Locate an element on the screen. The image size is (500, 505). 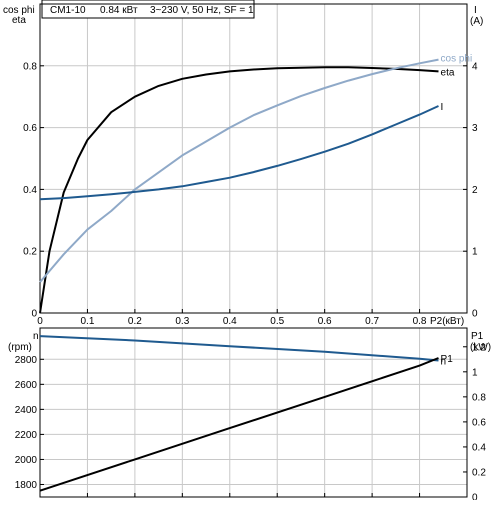
x-tick-label: 0 is located at coordinates (40, 321).